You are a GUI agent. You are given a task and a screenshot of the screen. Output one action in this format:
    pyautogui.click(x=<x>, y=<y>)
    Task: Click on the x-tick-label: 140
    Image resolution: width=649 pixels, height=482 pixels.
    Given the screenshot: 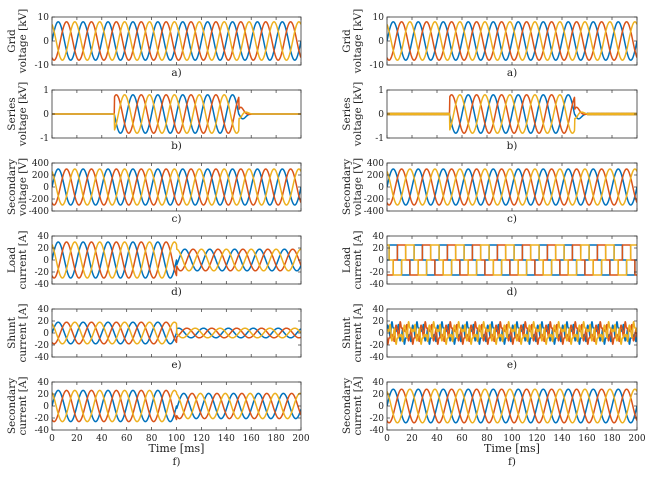 What is the action you would take?
    pyautogui.click(x=226, y=439)
    